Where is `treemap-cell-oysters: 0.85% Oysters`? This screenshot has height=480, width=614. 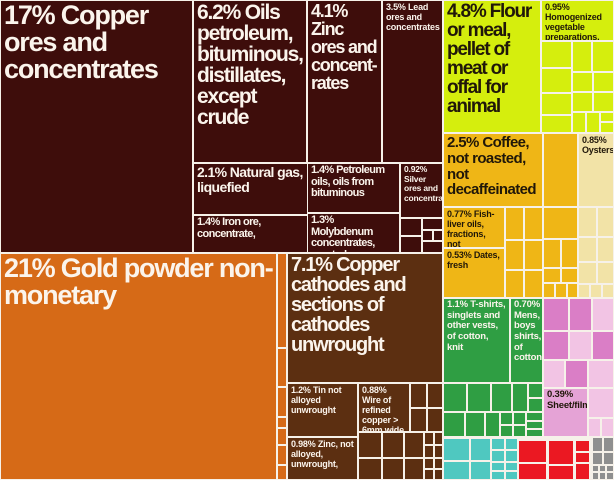 treemap-cell-oysters: 0.85% Oysters is located at coordinates (596, 170).